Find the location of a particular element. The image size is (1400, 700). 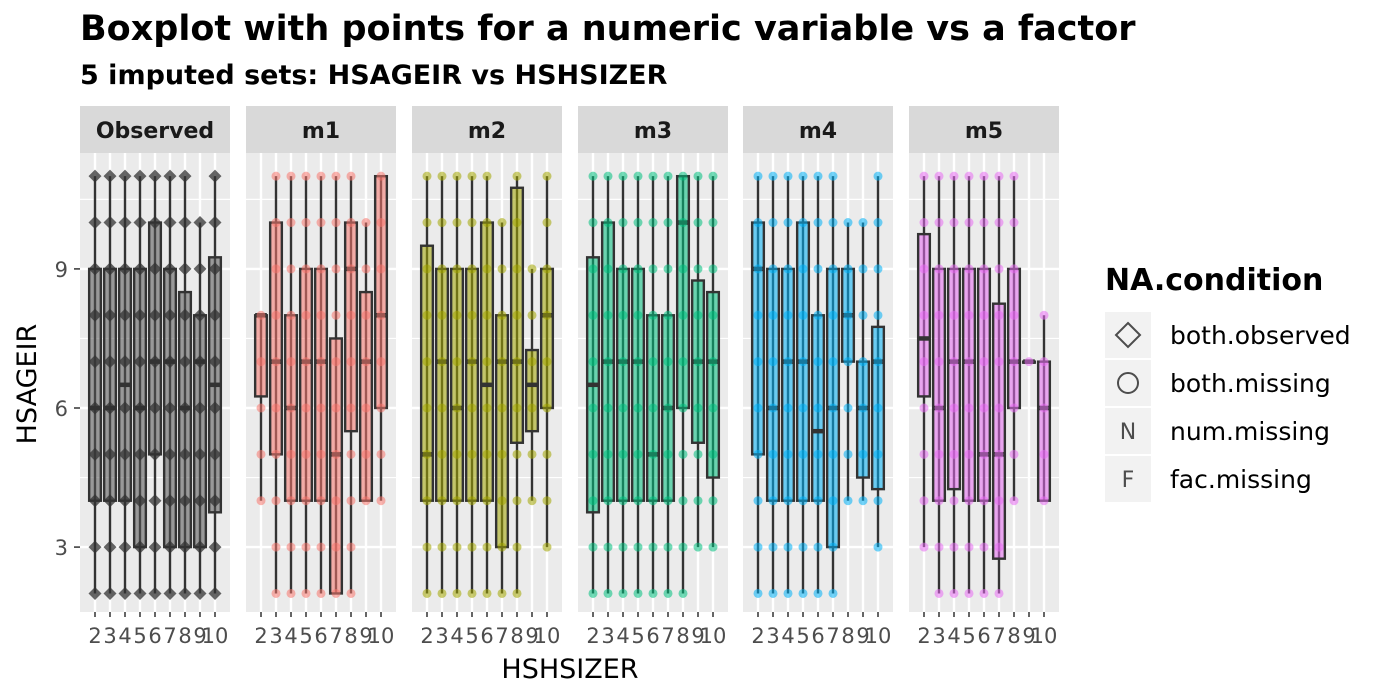

circle-icon is located at coordinates (1128, 383).